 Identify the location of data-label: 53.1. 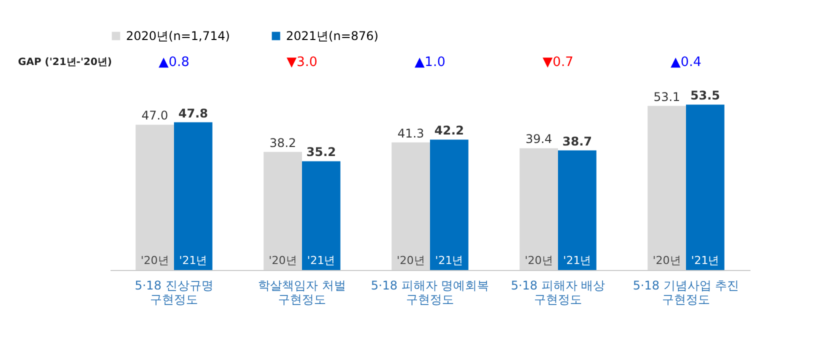
(666, 97).